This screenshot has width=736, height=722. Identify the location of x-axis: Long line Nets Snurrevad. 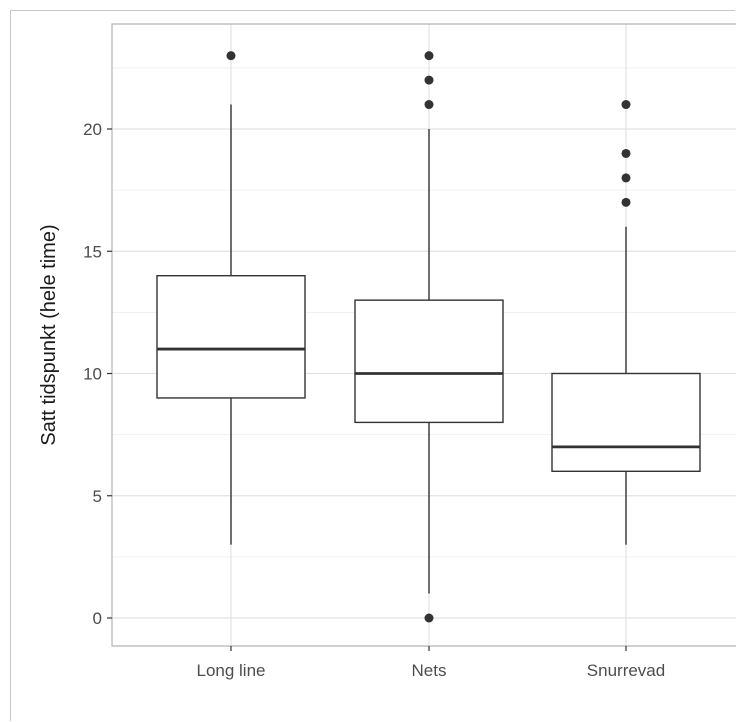
(430, 663).